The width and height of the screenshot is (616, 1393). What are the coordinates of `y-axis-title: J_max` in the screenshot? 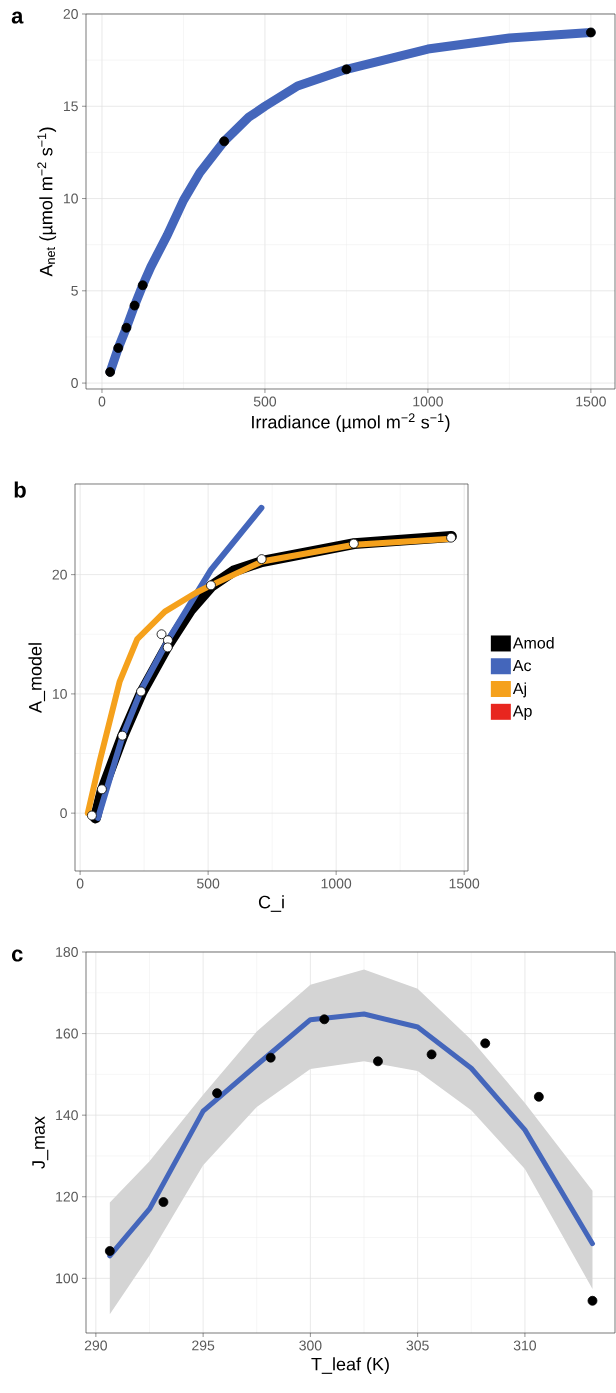 It's located at (40, 1142).